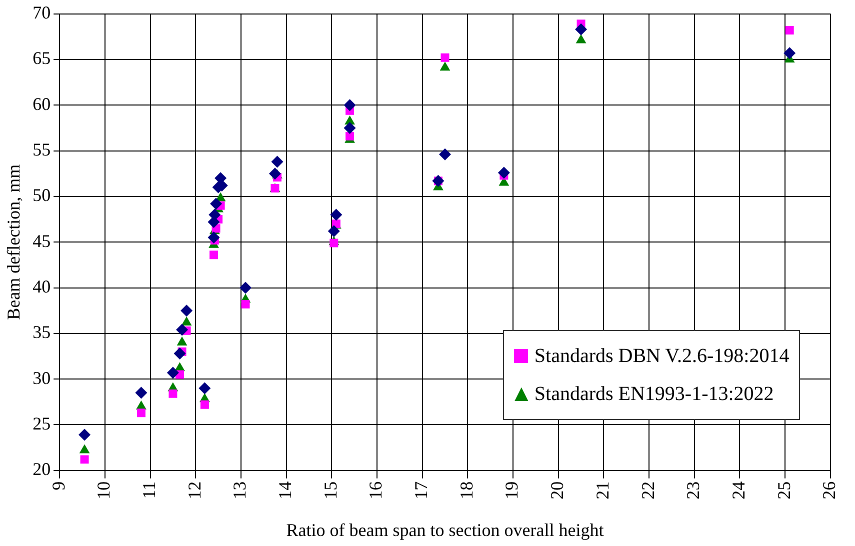 This screenshot has width=855, height=546. What do you see at coordinates (41, 195) in the screenshot?
I see `y-tick-label: 50` at bounding box center [41, 195].